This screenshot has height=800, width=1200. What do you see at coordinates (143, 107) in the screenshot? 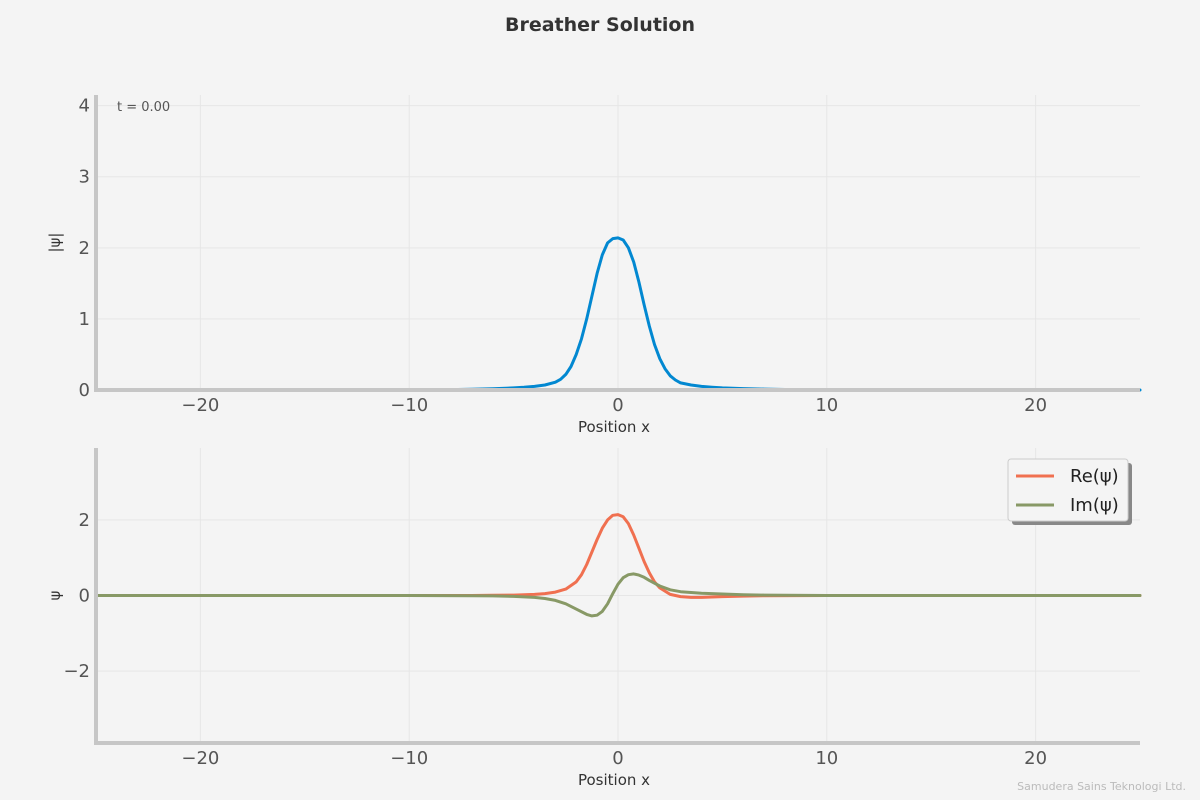
I see `time-annotation: t = 0.00` at bounding box center [143, 107].